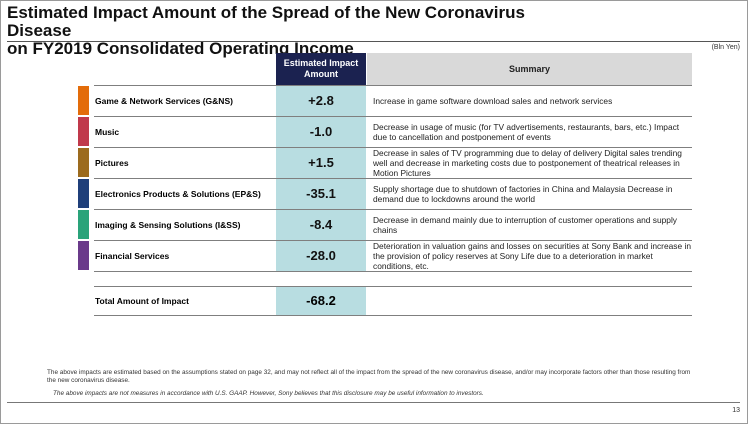  Describe the element at coordinates (373, 402) in the screenshot. I see `footer-divider` at that location.